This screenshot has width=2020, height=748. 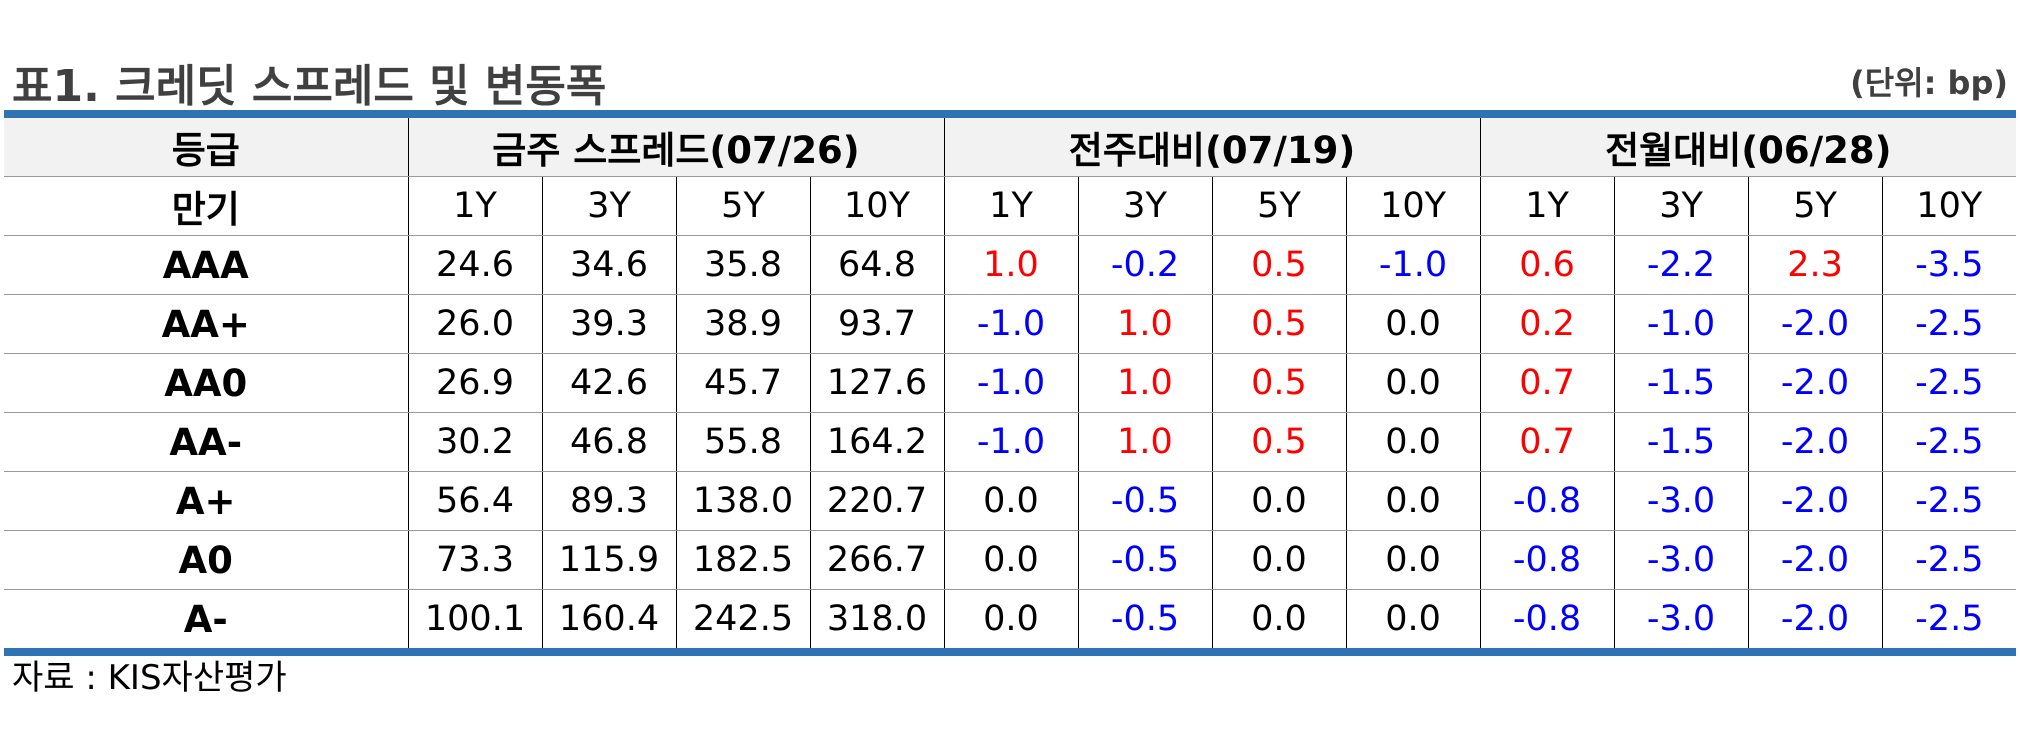 What do you see at coordinates (609, 265) in the screenshot?
I see `value-cell: 34.6` at bounding box center [609, 265].